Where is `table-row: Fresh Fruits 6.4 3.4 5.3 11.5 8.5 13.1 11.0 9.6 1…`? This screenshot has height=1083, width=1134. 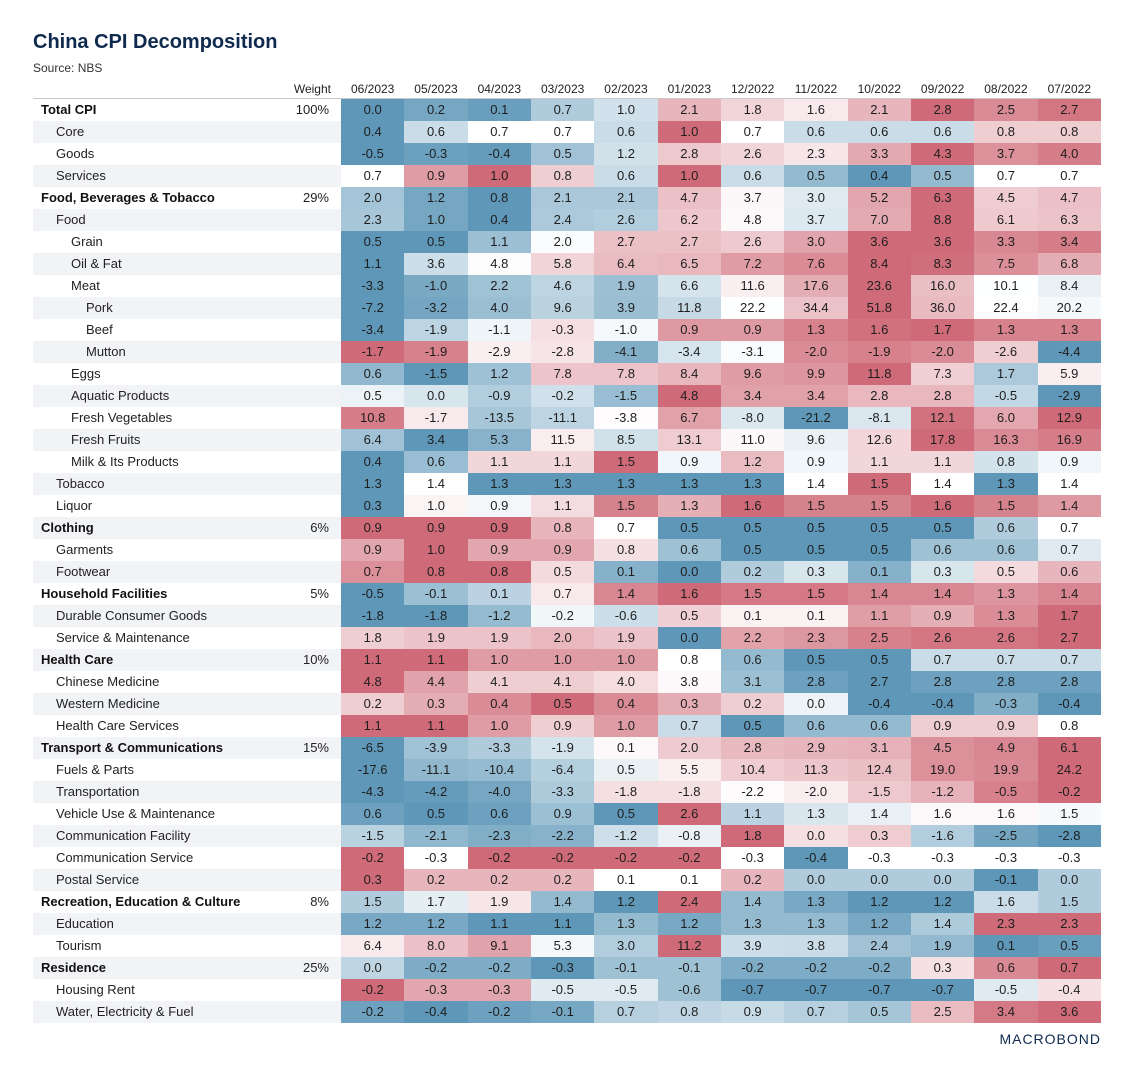
table-row: Fresh Fruits 6.4 3.4 5.3 11.5 8.5 13.1 11.0 9.6 1… is located at coordinates (567, 440).